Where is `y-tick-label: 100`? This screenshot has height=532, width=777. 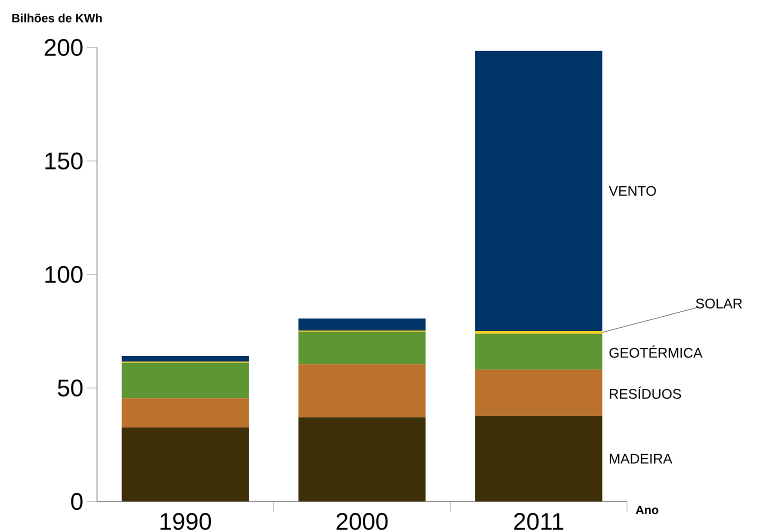
y-tick-label: 100 is located at coordinates (64, 274).